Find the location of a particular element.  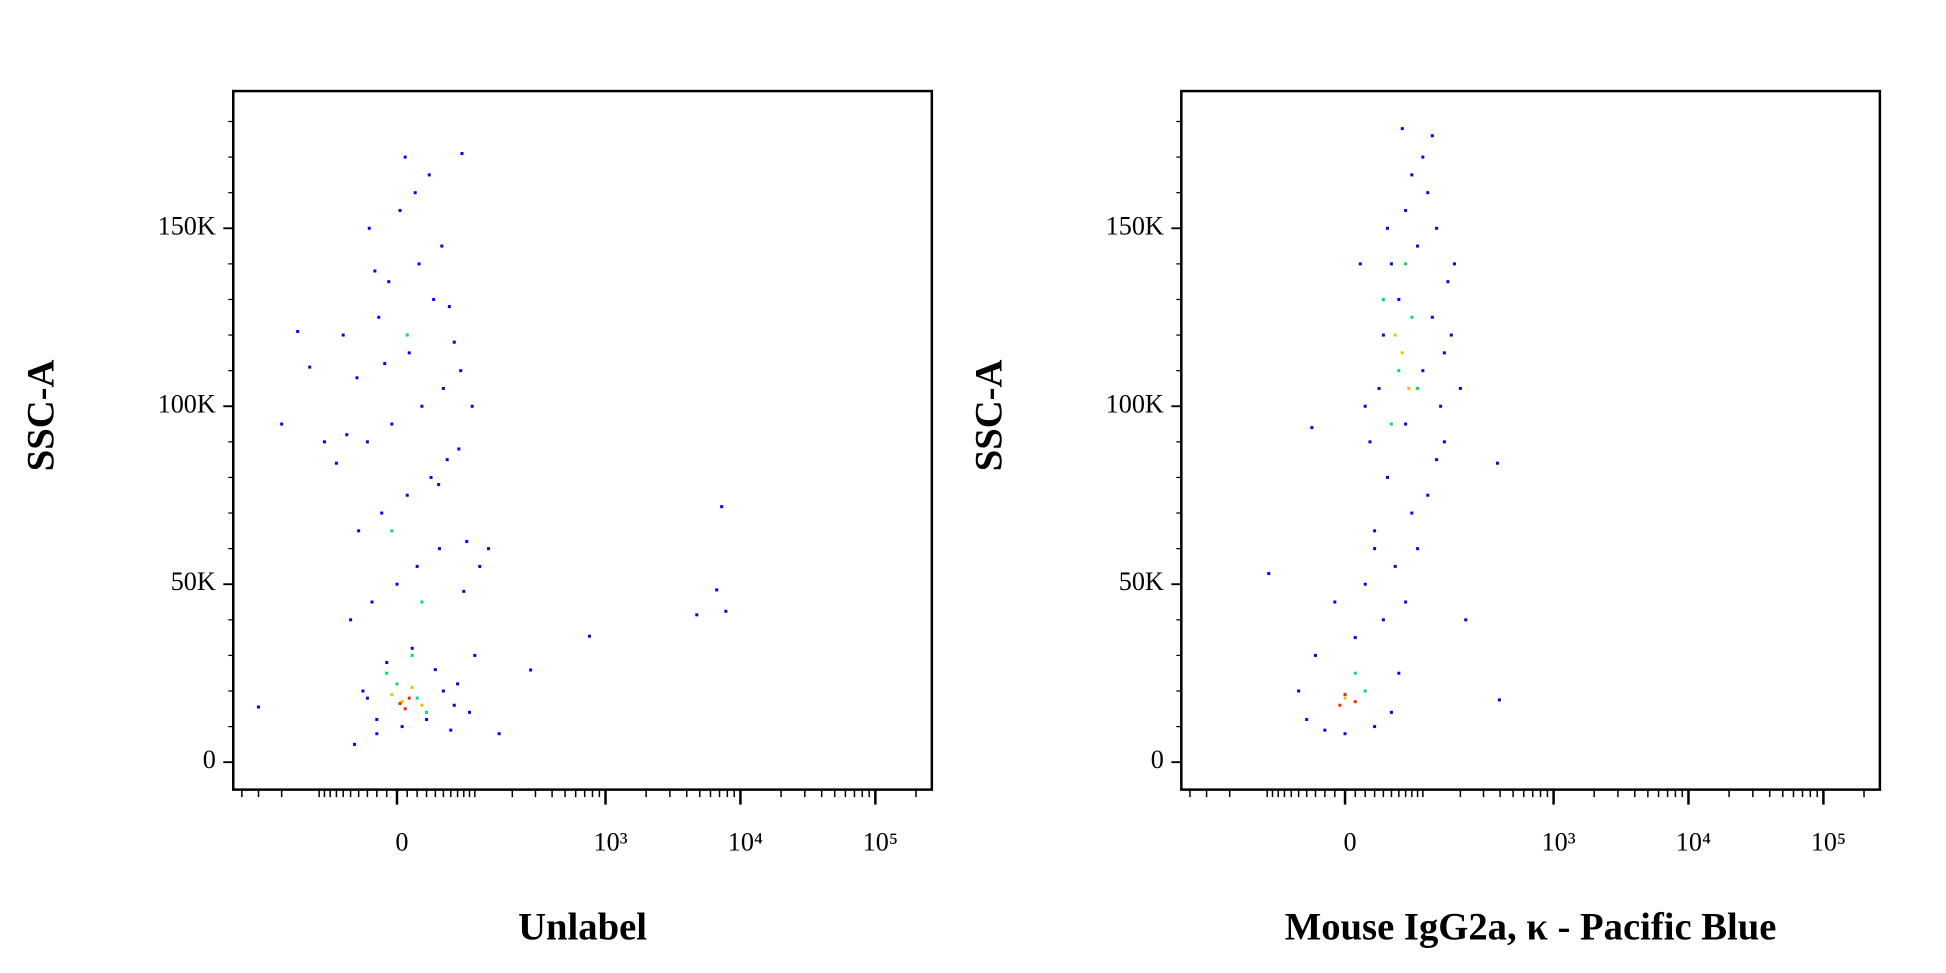

x-axis-title: Unlabel is located at coordinates (582, 927).